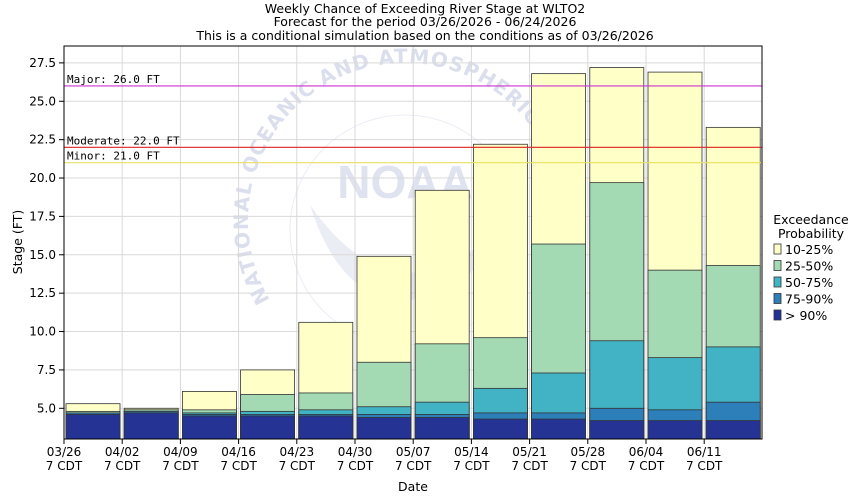 The height and width of the screenshot is (500, 850). I want to click on legend-label: 75-90%, so click(809, 299).